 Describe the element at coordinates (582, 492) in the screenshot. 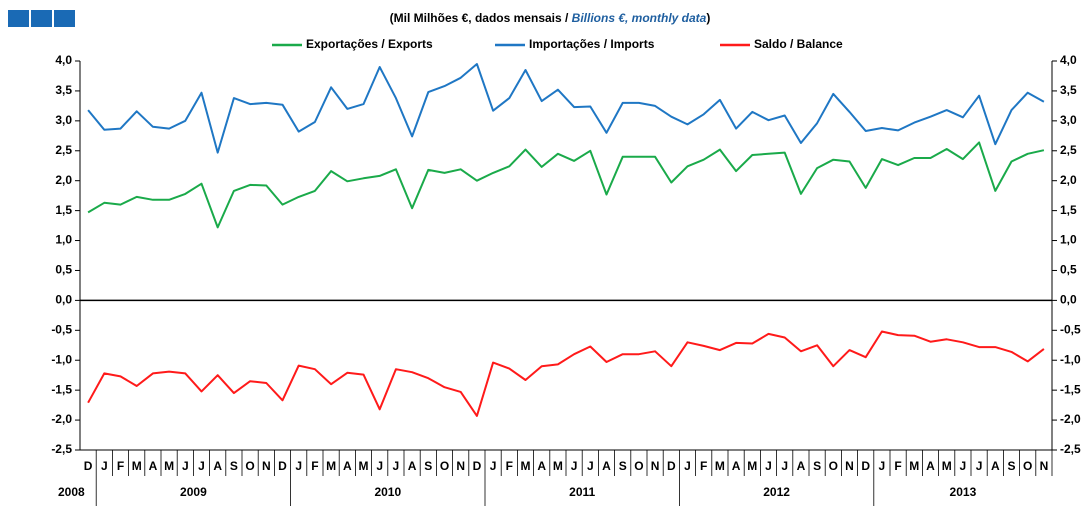

I see `year-label: 2011` at that location.